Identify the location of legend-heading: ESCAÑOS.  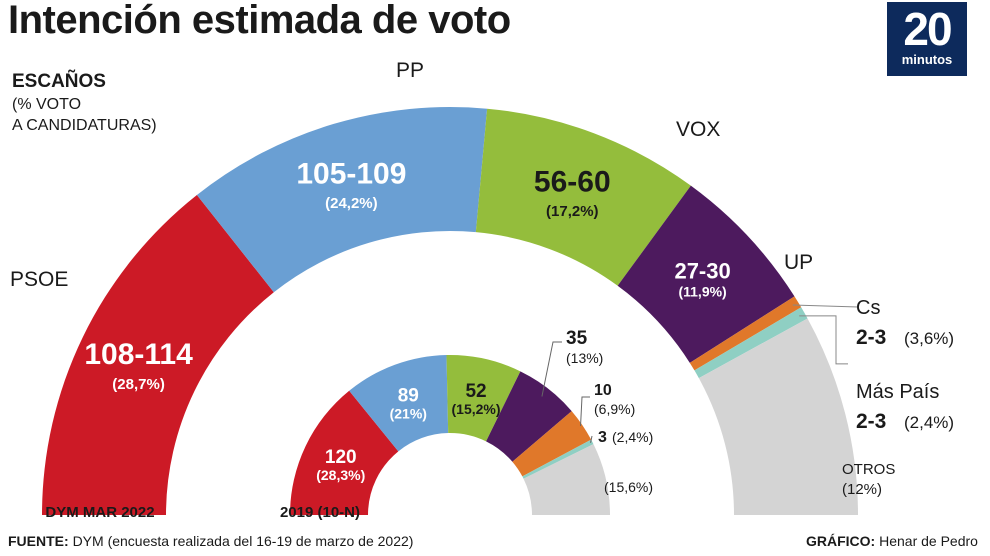
(59, 81).